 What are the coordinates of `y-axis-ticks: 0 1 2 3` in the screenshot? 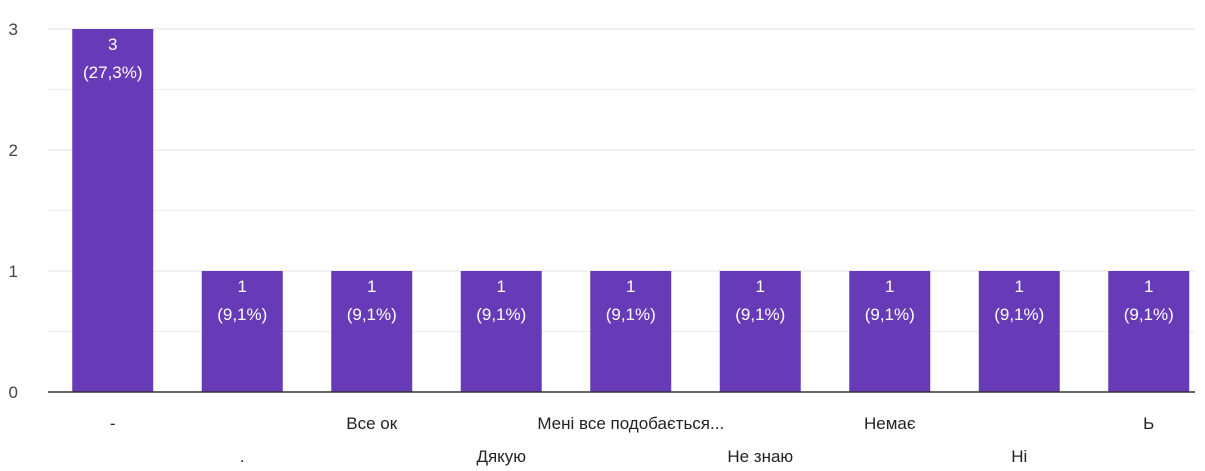 It's located at (13, 211).